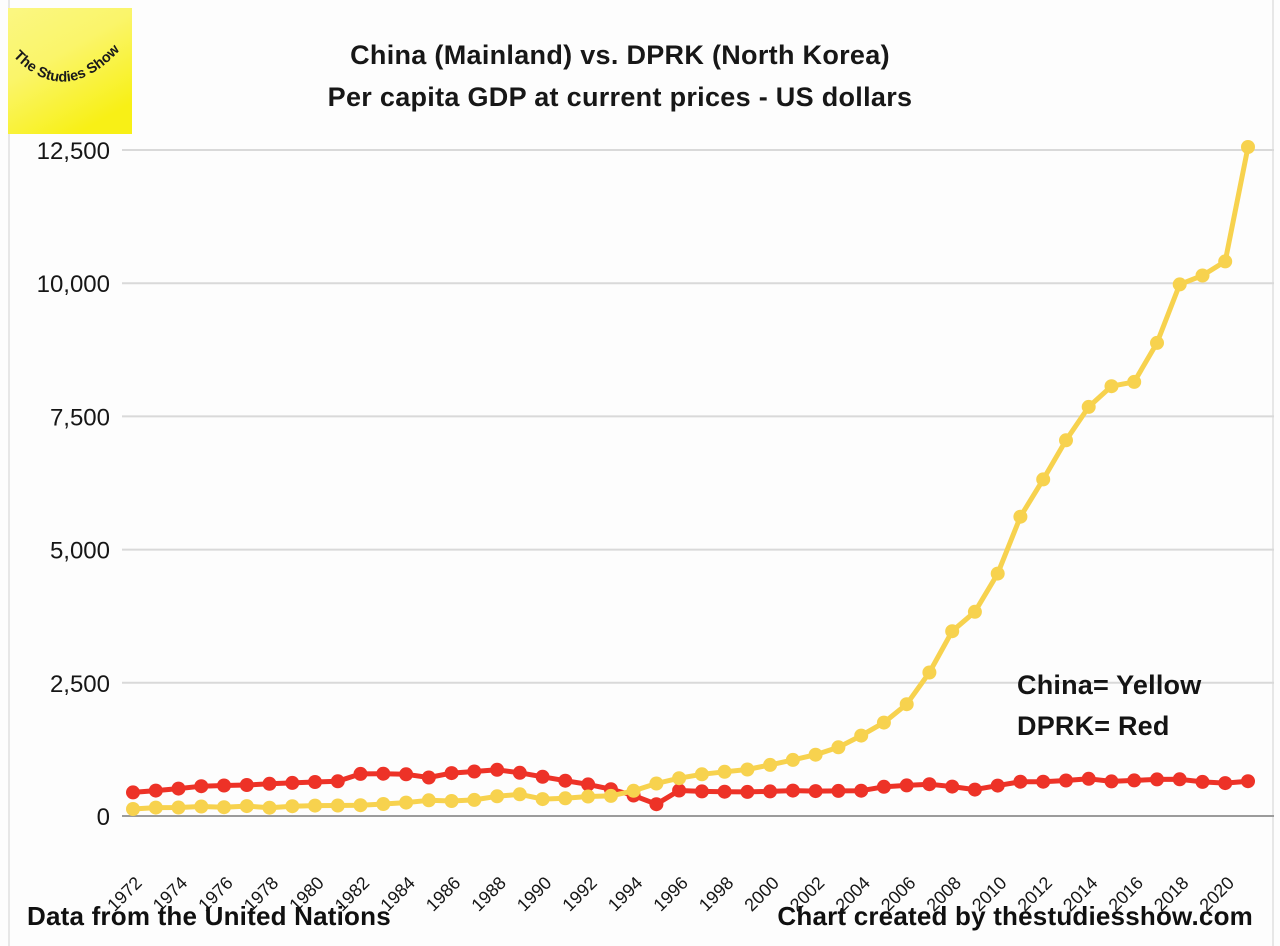  What do you see at coordinates (579, 894) in the screenshot?
I see `x-axis-tick-label: 1992` at bounding box center [579, 894].